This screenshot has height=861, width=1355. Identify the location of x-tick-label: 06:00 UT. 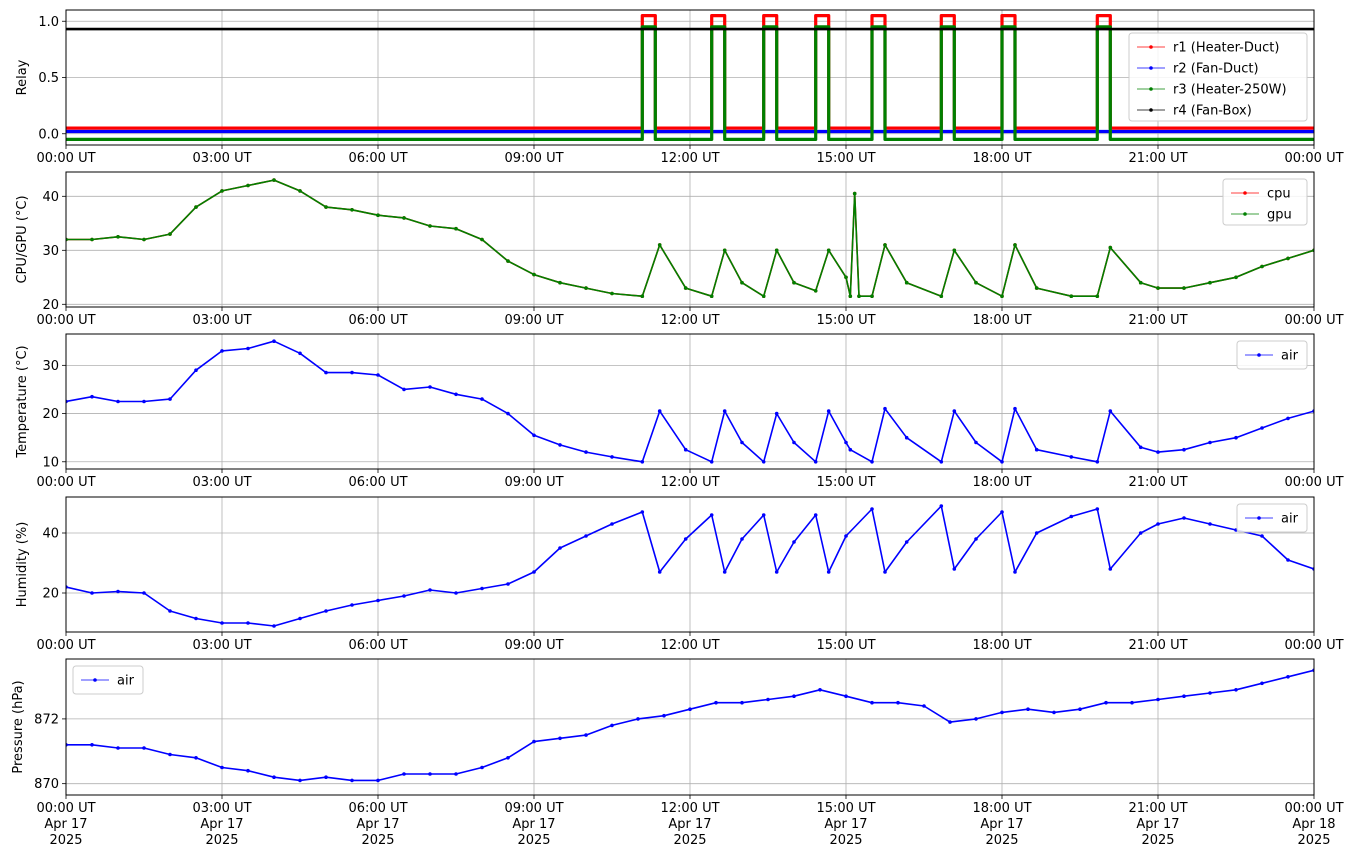
(377, 158).